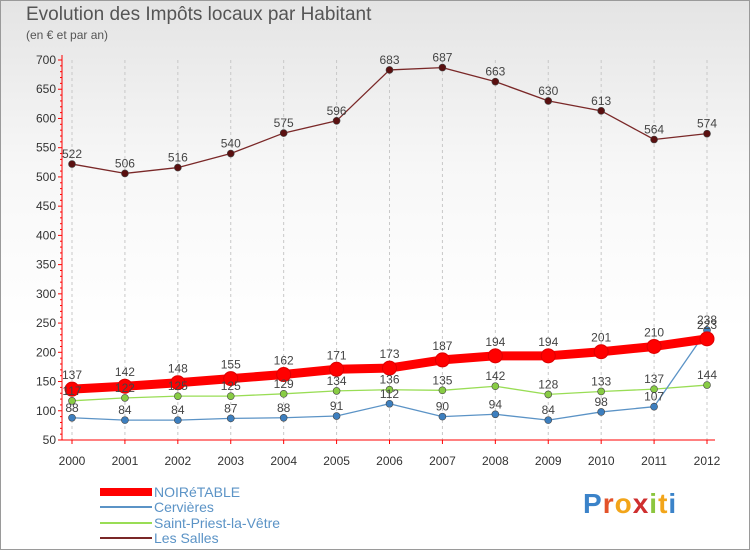 The width and height of the screenshot is (750, 550). What do you see at coordinates (641, 503) in the screenshot?
I see `logo-letter: x` at bounding box center [641, 503].